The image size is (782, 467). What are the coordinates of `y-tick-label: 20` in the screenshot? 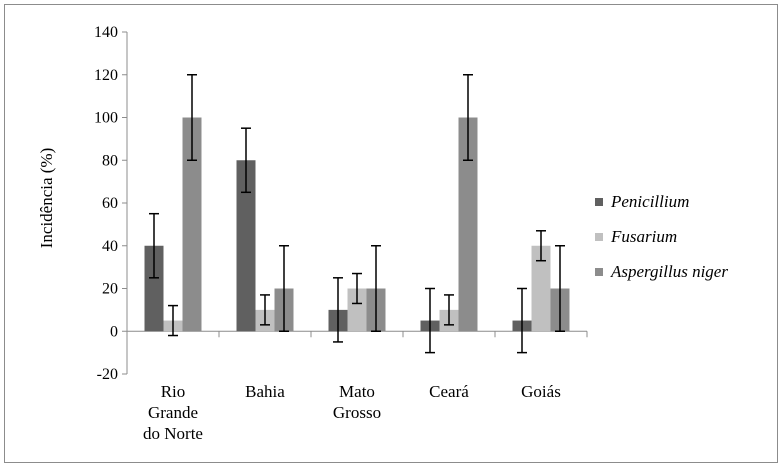 It's located at (110, 289).